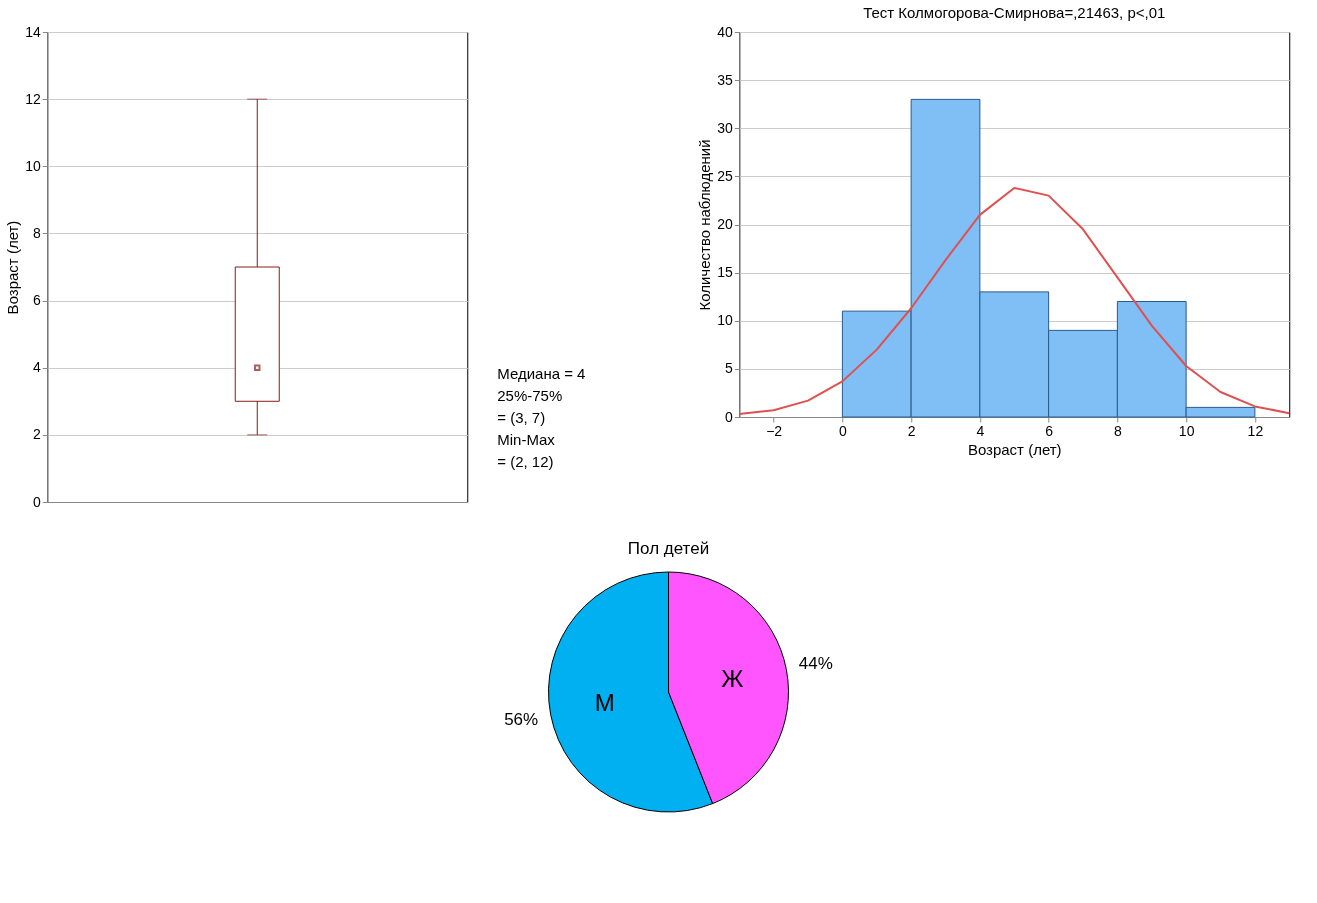 The image size is (1317, 903). I want to click on y-tick-label: 6, so click(36, 300).